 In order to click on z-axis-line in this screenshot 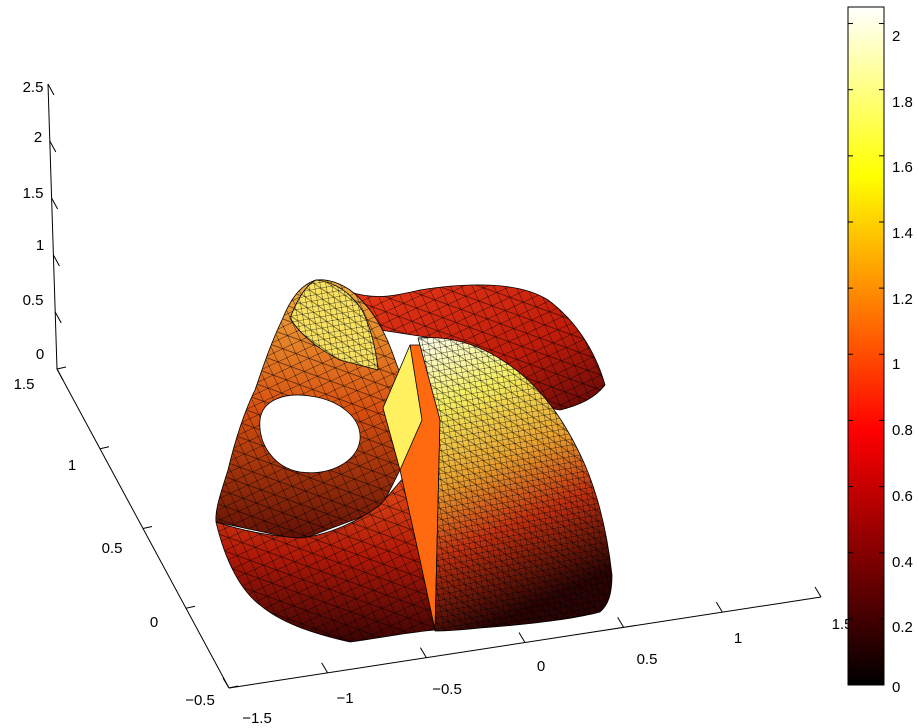, I will do `click(52, 226)`.